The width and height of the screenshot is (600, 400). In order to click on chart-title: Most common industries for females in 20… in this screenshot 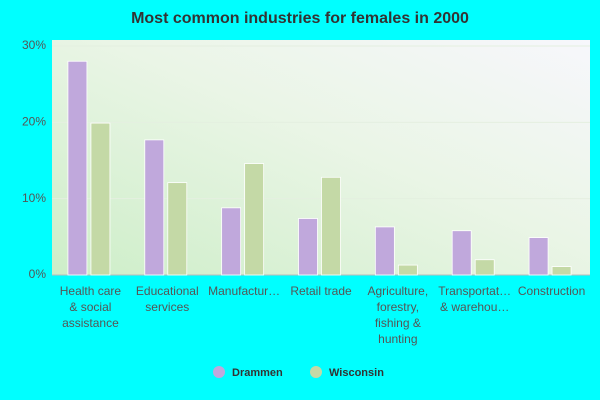, I will do `click(300, 18)`.